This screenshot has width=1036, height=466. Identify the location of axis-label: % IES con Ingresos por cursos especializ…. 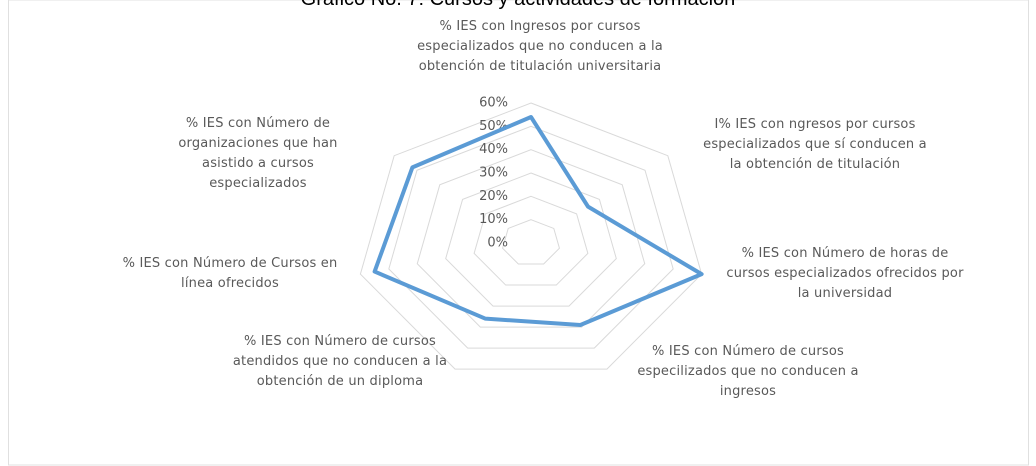
(540, 46).